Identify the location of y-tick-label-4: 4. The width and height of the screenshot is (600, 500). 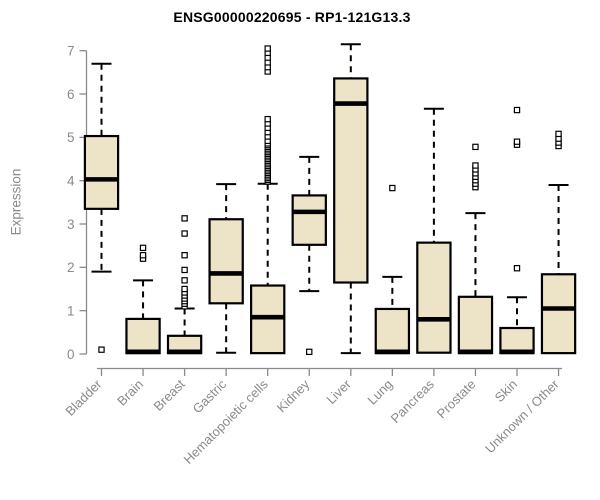
(71, 180).